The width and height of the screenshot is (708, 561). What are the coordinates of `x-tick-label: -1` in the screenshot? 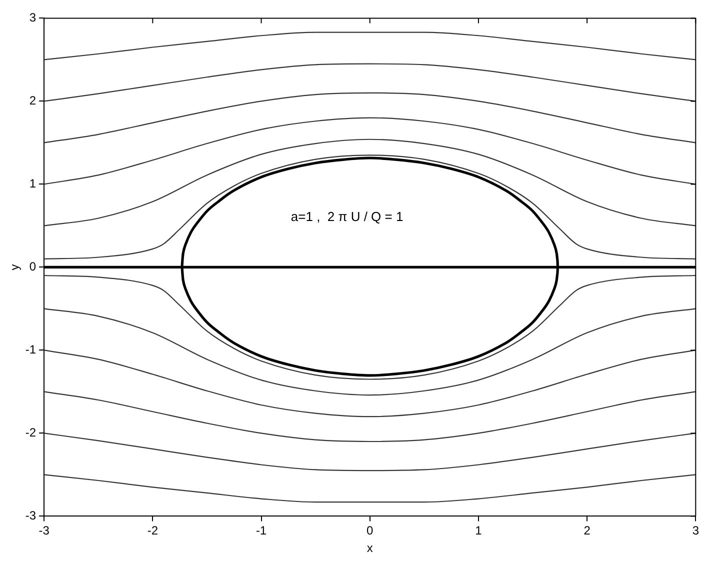 It's located at (261, 531).